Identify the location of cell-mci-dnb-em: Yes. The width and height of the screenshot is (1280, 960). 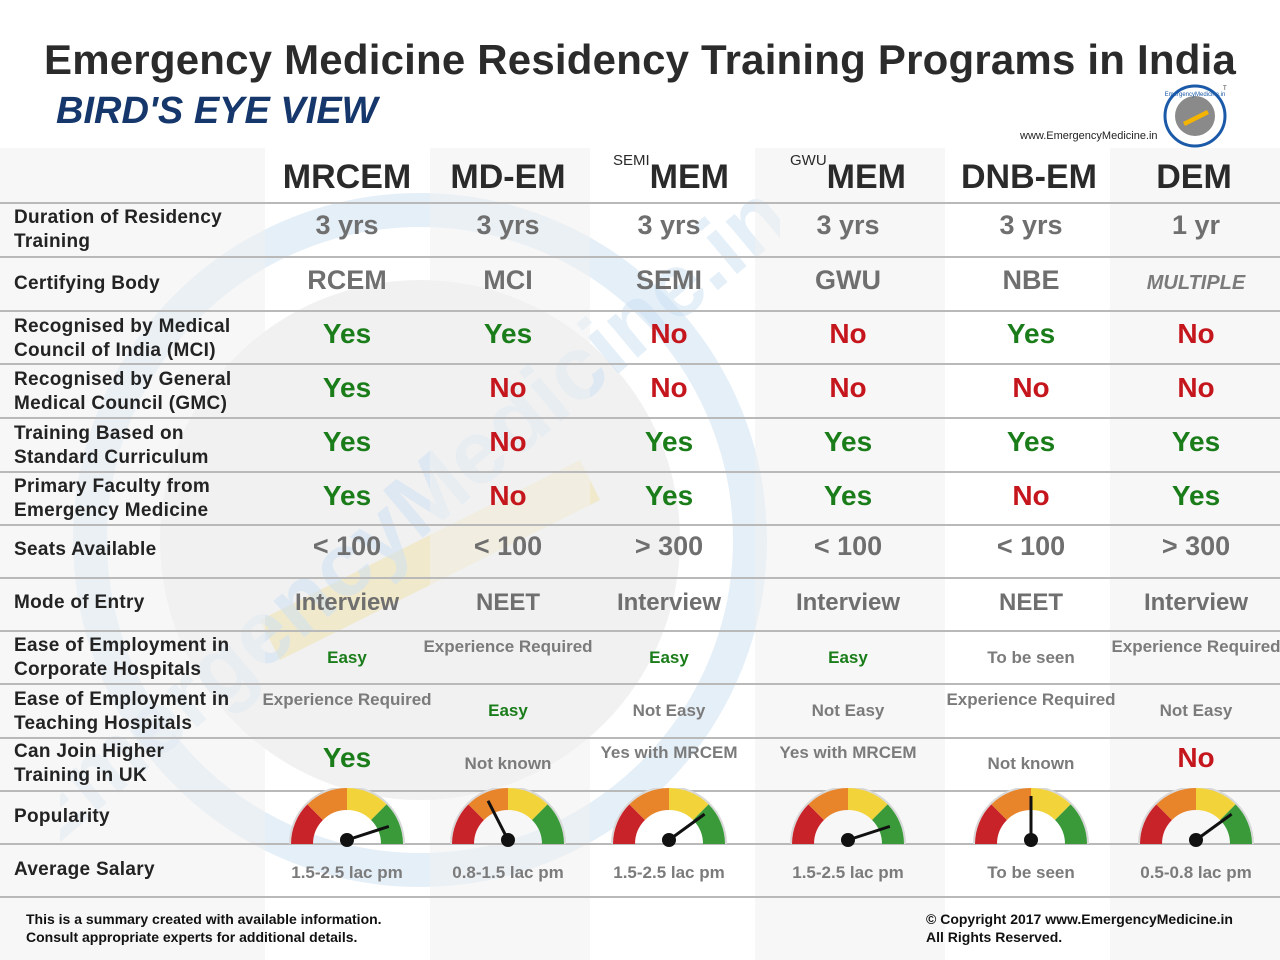
(1031, 333).